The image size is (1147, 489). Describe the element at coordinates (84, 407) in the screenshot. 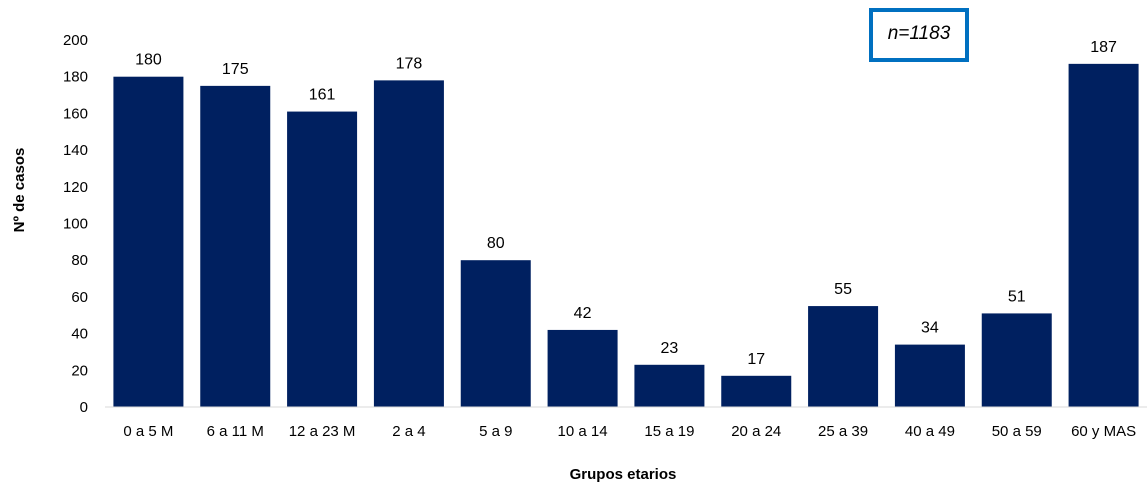

I see `y-tick-label: 0` at that location.